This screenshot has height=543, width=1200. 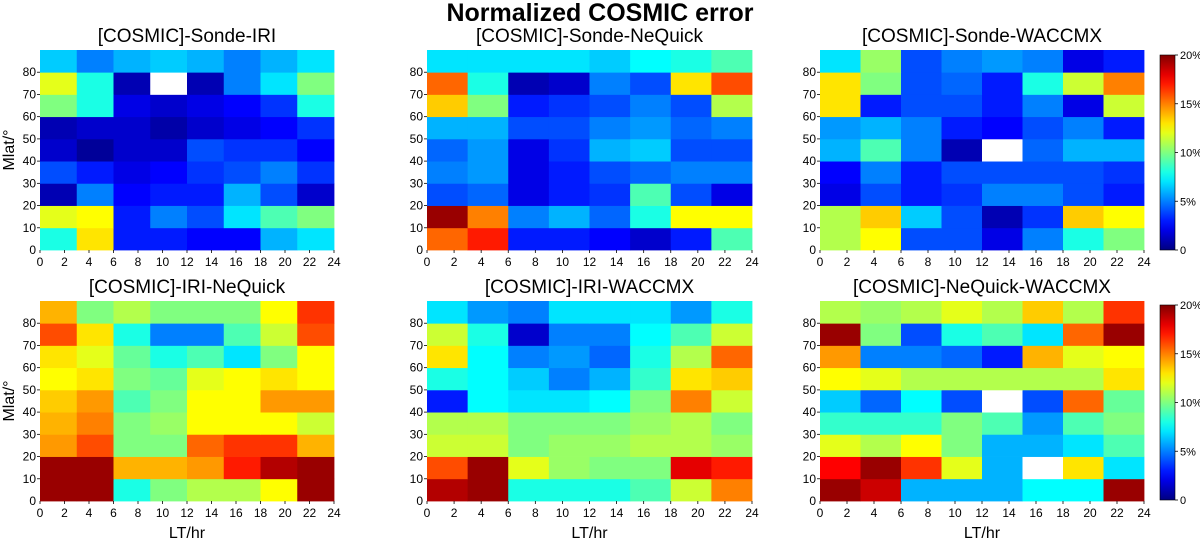 What do you see at coordinates (1179, 153) in the screenshot?
I see `colorbar-1: 0 5% 10% 15% 20%` at bounding box center [1179, 153].